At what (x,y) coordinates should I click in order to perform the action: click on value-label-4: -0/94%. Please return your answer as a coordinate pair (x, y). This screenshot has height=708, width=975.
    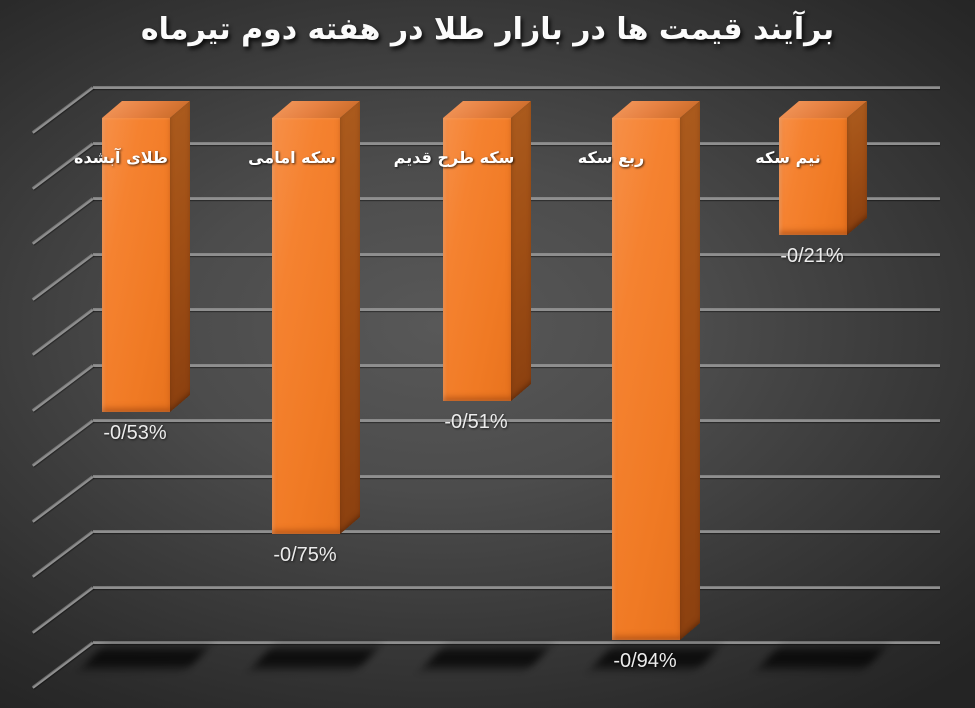
    Looking at the image, I should click on (645, 661).